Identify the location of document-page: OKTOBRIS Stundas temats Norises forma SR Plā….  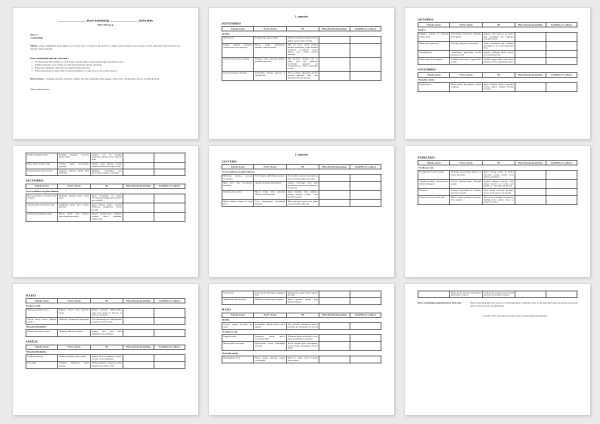
(497, 73).